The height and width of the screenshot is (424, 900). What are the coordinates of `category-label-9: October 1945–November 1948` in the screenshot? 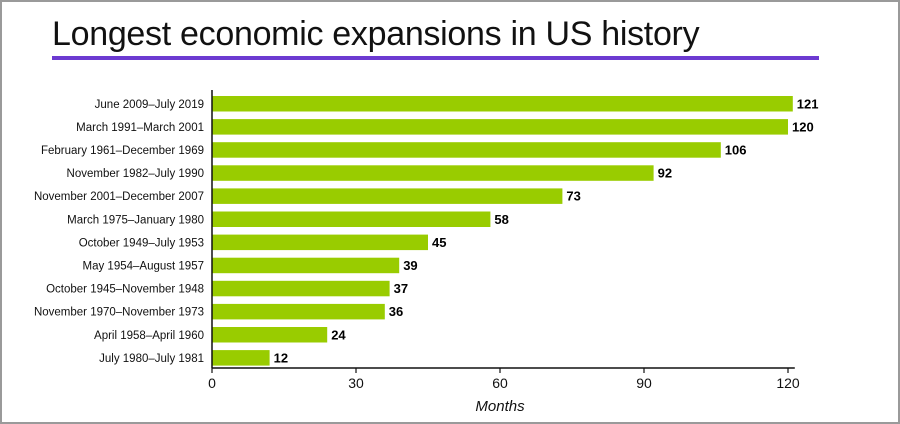 It's located at (125, 290).